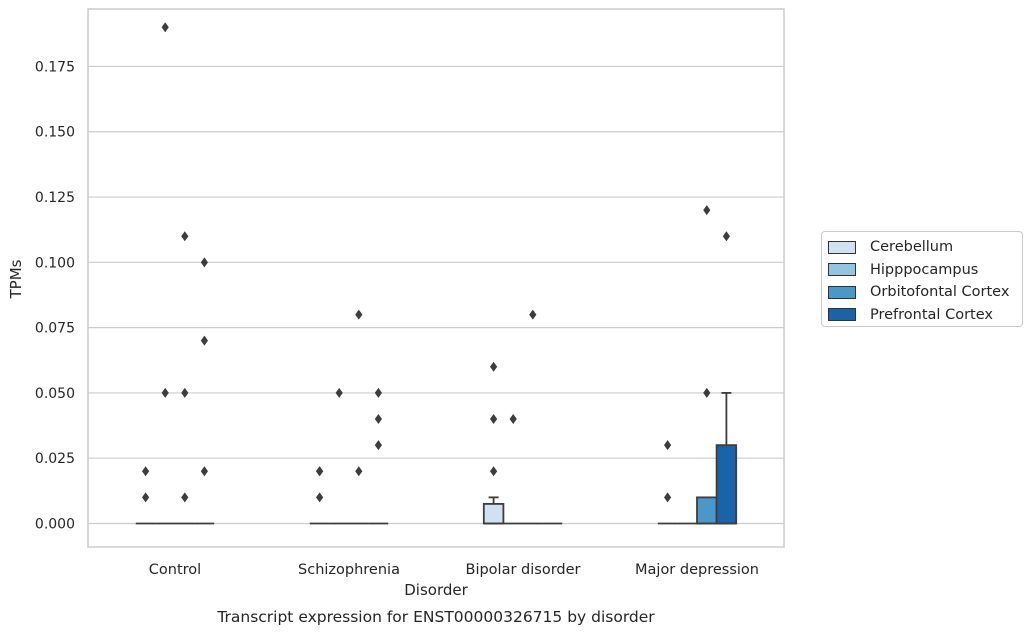  I want to click on legend-item-prefrontal-cortex: Prefrontal Cortex, so click(925, 315).